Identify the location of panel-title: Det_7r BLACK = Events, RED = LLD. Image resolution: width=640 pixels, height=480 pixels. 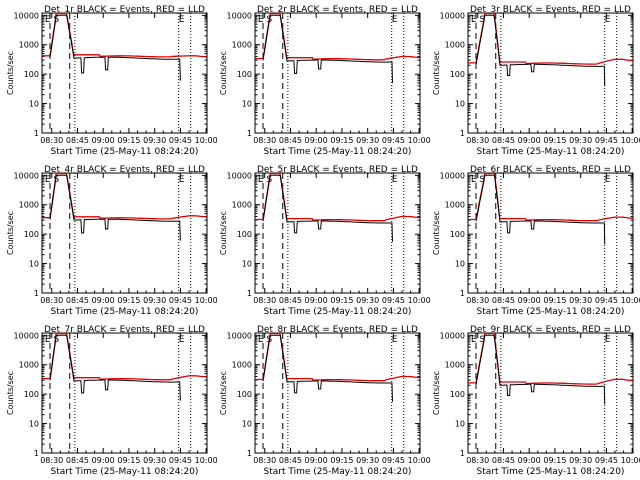
(124, 330).